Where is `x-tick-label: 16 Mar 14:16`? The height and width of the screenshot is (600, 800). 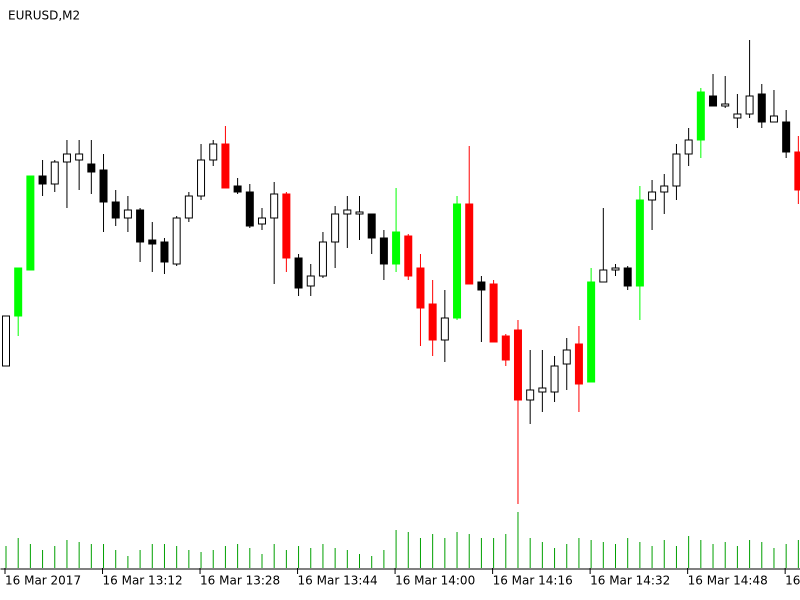
x-tick-label: 16 Mar 14:16 is located at coordinates (533, 581).